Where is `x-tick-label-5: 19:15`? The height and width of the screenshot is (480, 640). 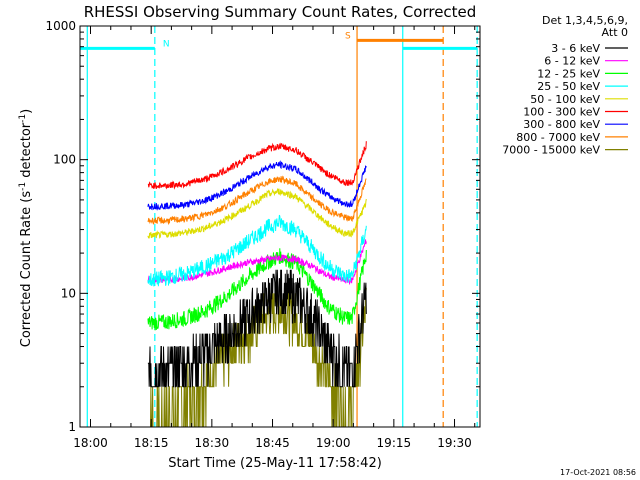 x-tick-label-5: 19:15 is located at coordinates (394, 443).